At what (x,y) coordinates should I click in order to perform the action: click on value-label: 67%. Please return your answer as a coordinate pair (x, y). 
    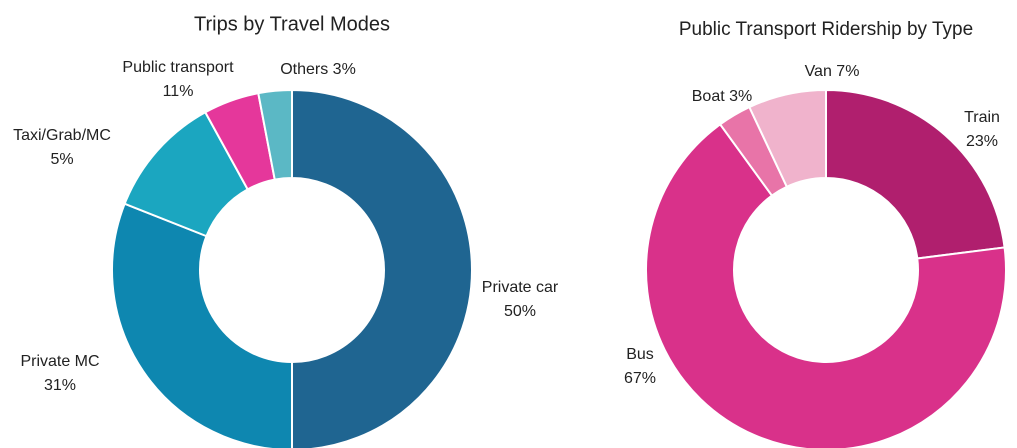
    Looking at the image, I should click on (640, 378).